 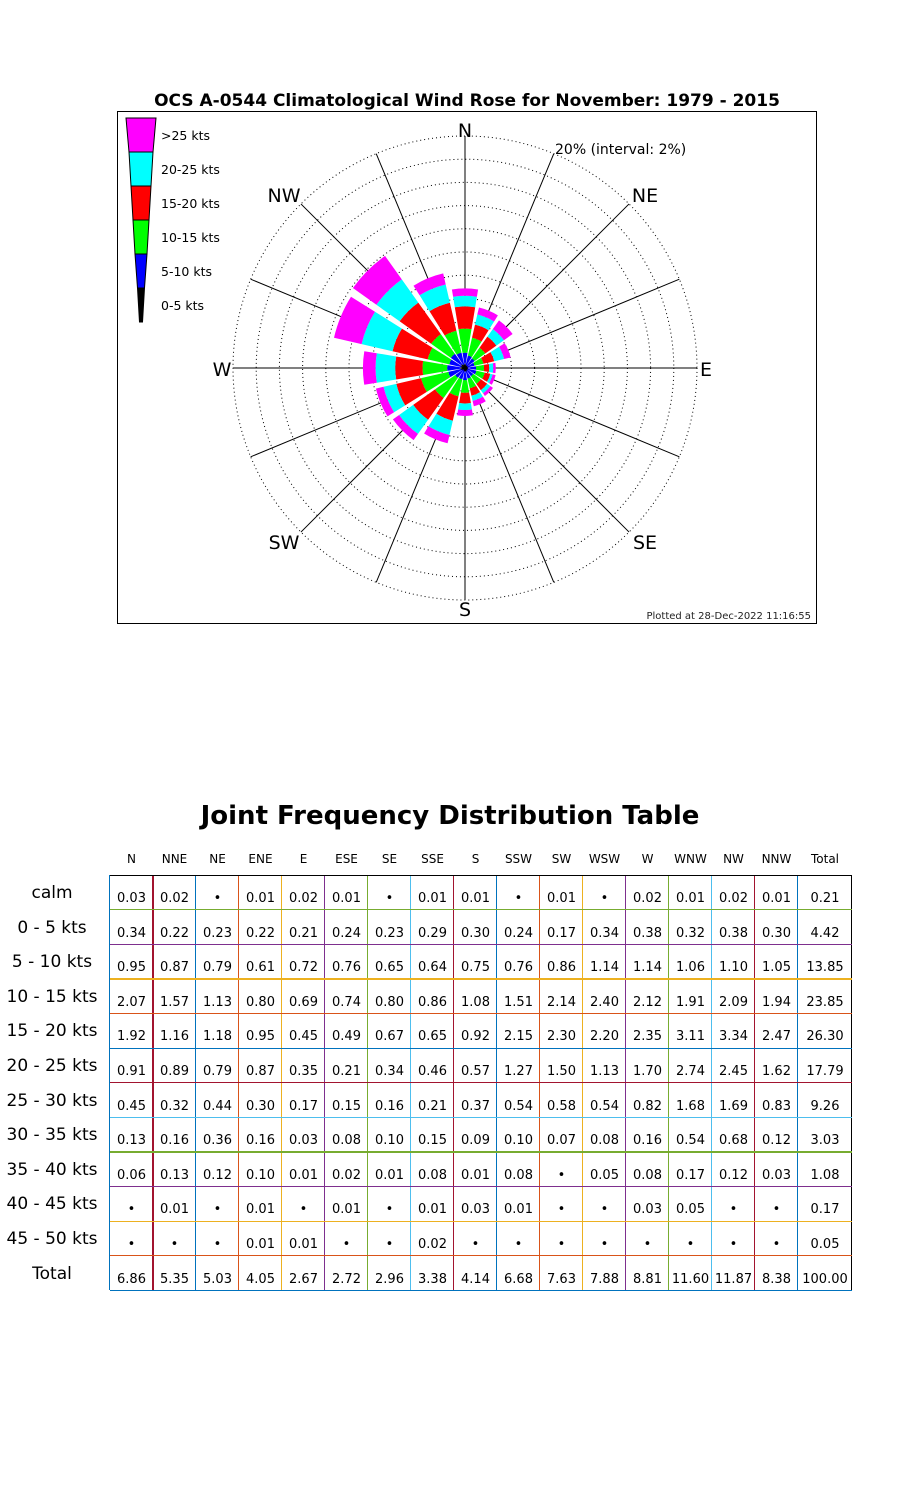 I want to click on table-cell: 1.18, so click(x=217, y=1037).